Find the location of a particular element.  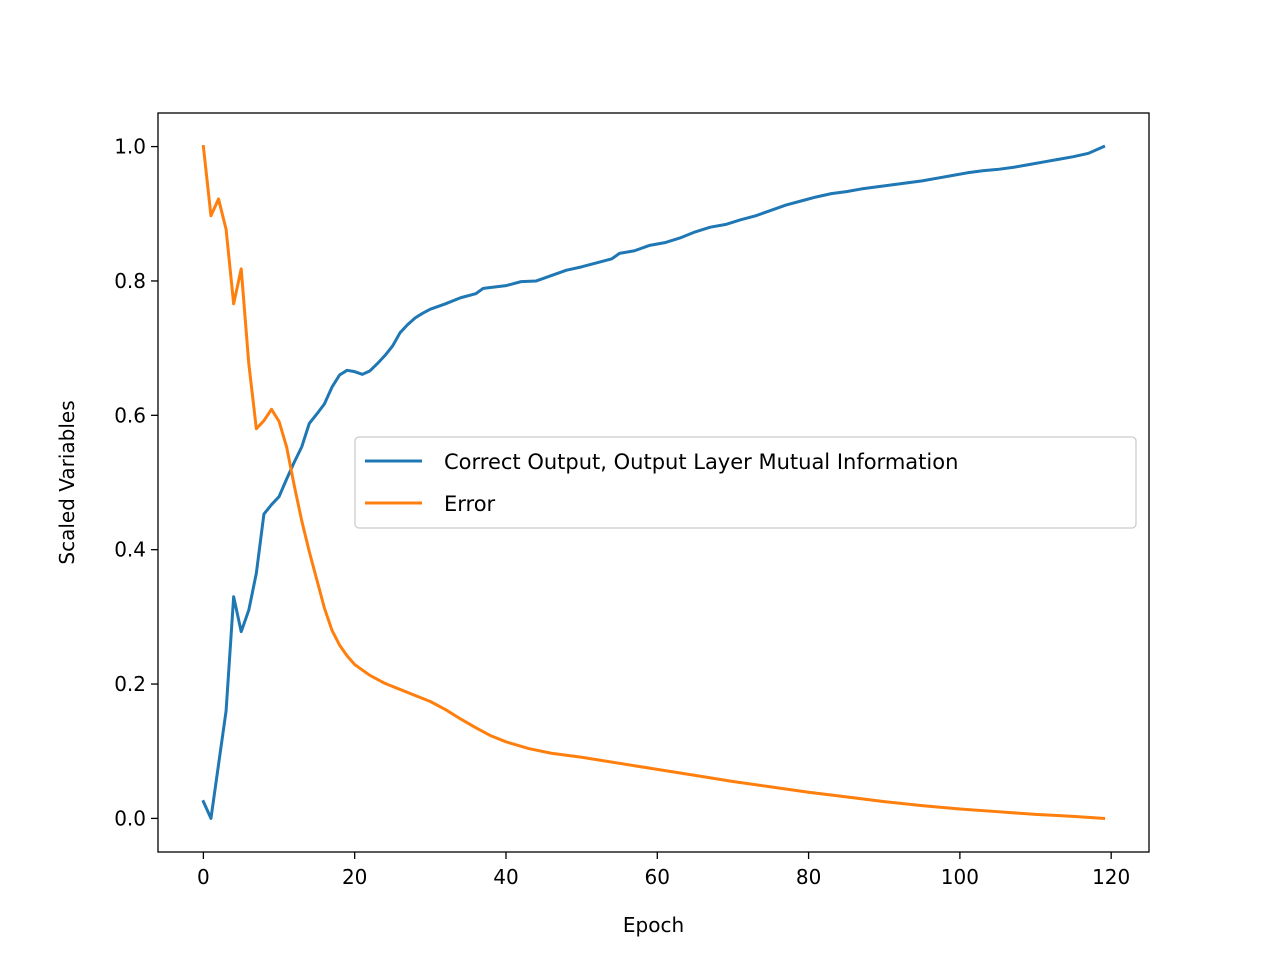

y-tick-label: 0.6 is located at coordinates (130, 415).